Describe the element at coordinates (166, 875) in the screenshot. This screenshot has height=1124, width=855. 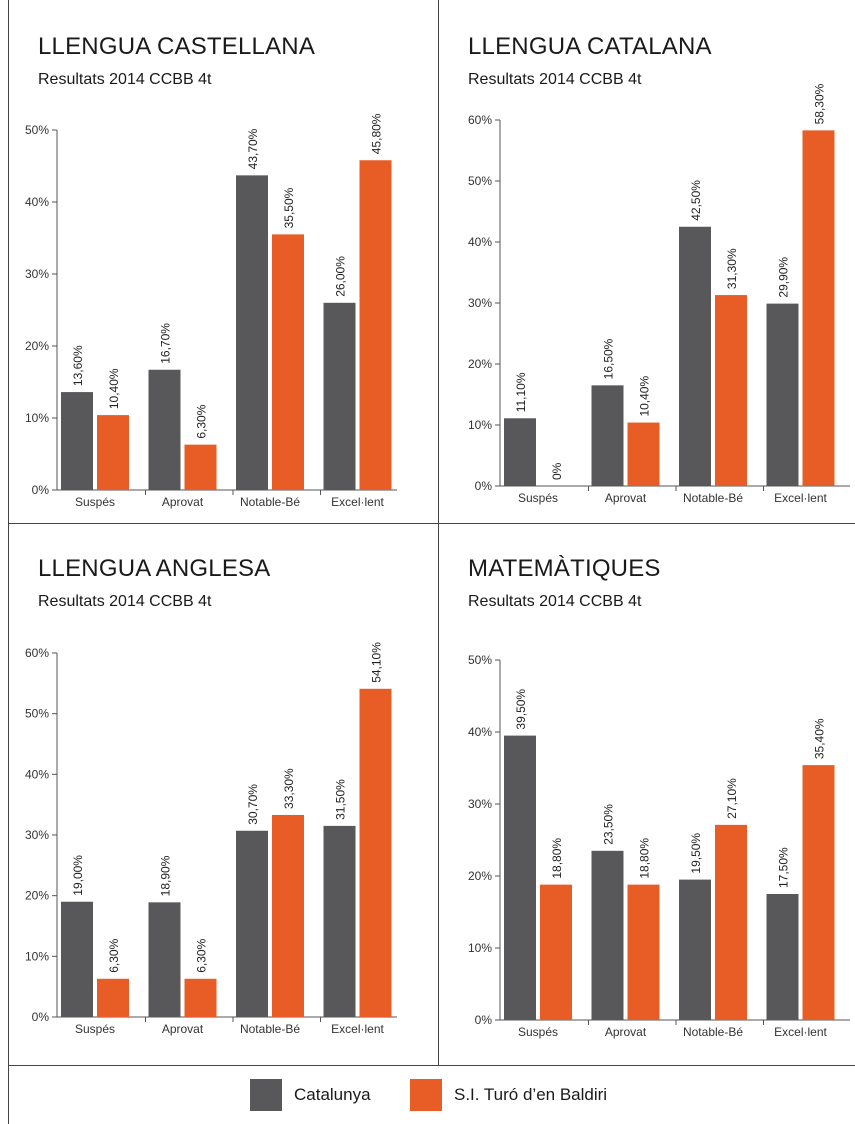
I see `data-label: 18,90%` at that location.